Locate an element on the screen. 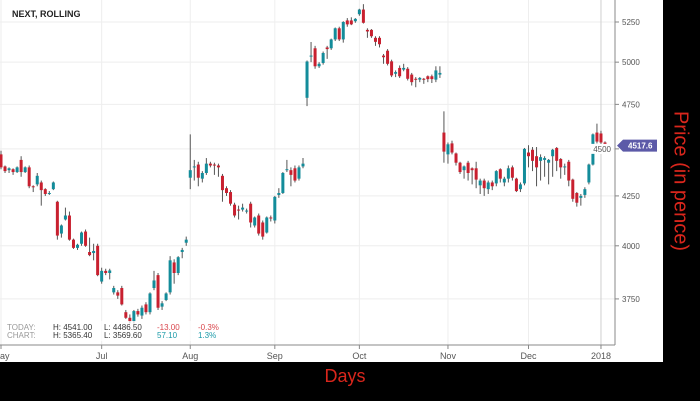 This screenshot has width=700, height=401. today-high: H: 4541.00 is located at coordinates (73, 327).